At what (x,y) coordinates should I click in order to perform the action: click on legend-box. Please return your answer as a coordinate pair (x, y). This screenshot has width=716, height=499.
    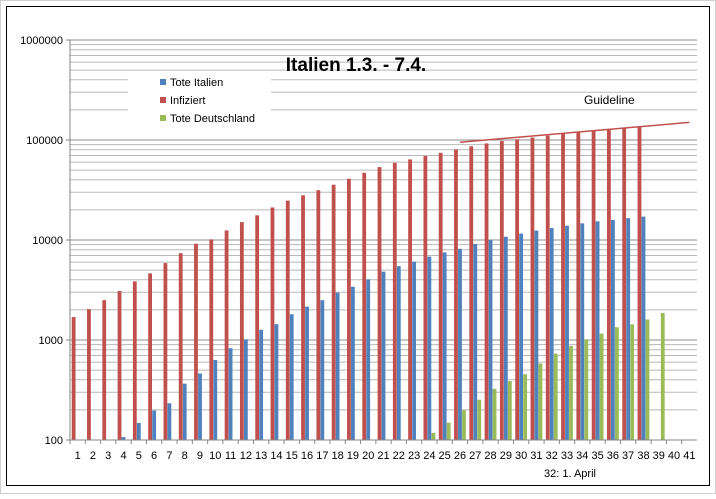
    Looking at the image, I should click on (199, 101).